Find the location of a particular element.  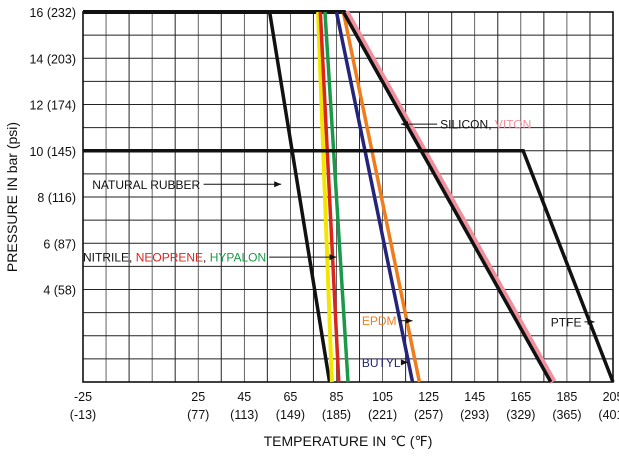

annotation-part: SILICON is located at coordinates (464, 125).